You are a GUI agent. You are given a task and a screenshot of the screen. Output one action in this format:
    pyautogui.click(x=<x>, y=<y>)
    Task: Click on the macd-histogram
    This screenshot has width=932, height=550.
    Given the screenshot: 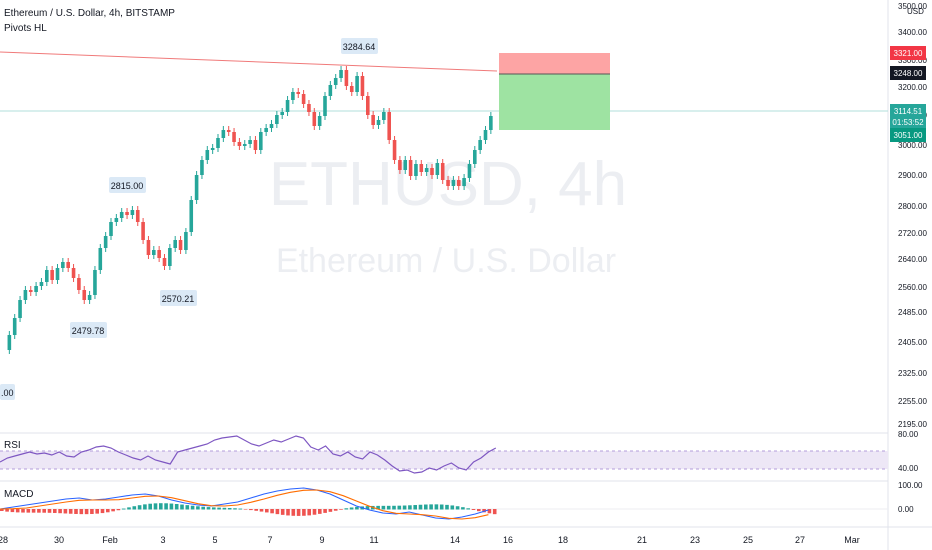 What is the action you would take?
    pyautogui.click(x=248, y=509)
    